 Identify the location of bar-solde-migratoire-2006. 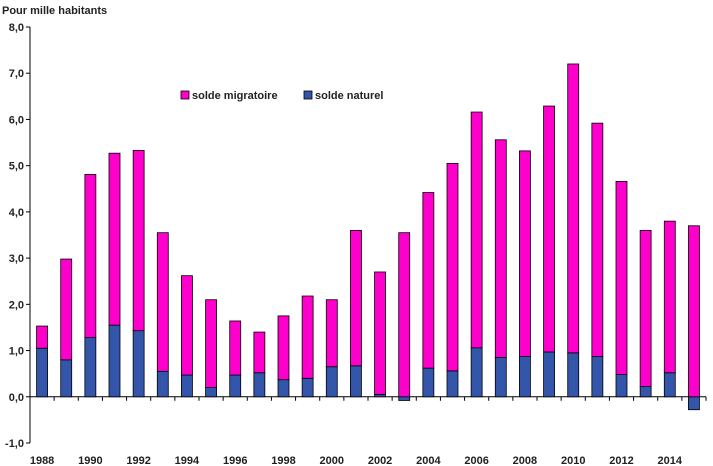
(476, 230).